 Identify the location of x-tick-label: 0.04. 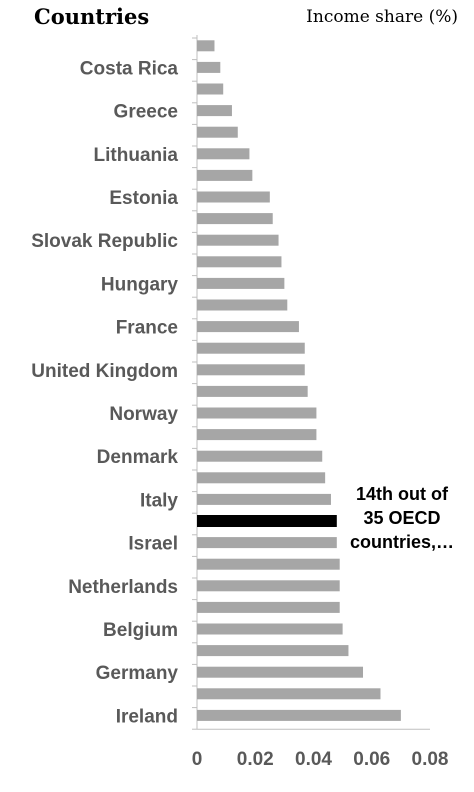
(313, 759).